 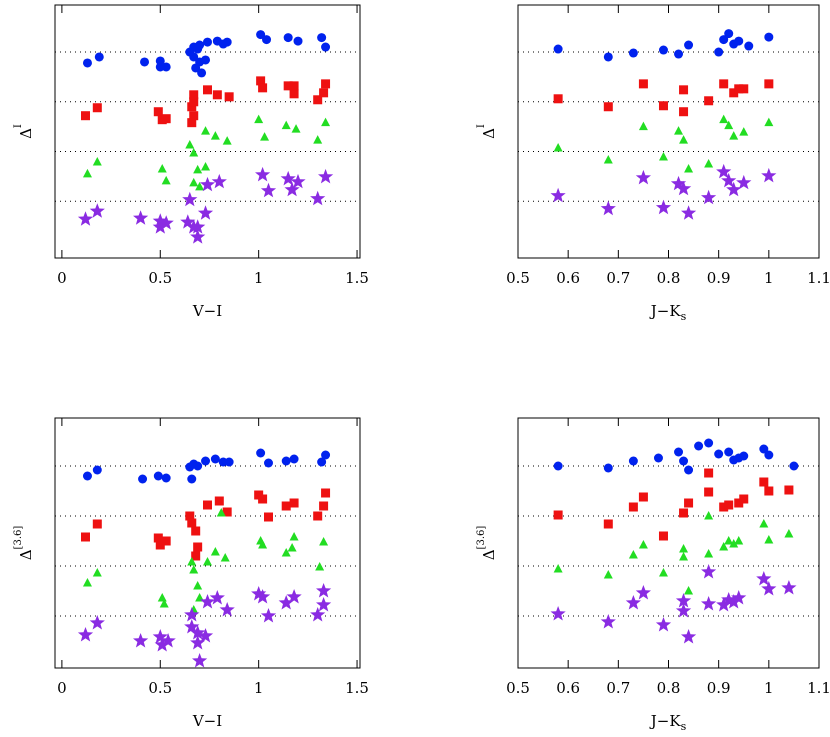 I want to click on x-axis-label-main: V−I, so click(x=207, y=721).